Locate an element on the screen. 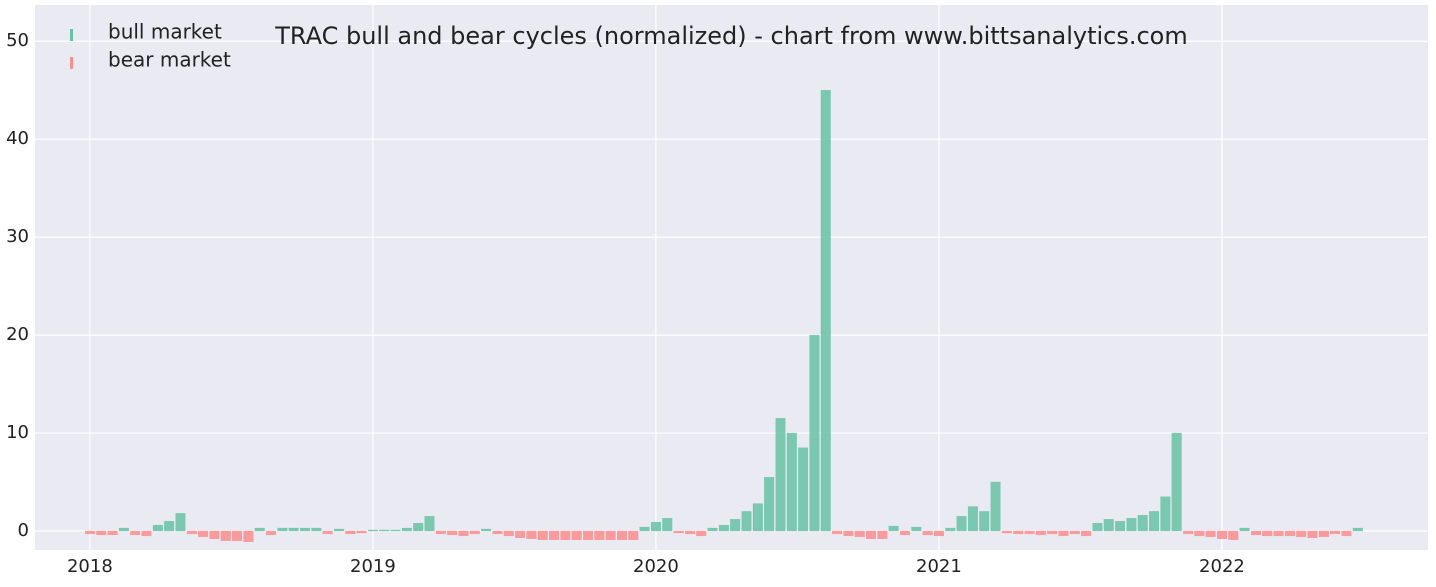 This screenshot has width=1436, height=587. x-tick-label: 2021 is located at coordinates (939, 566).